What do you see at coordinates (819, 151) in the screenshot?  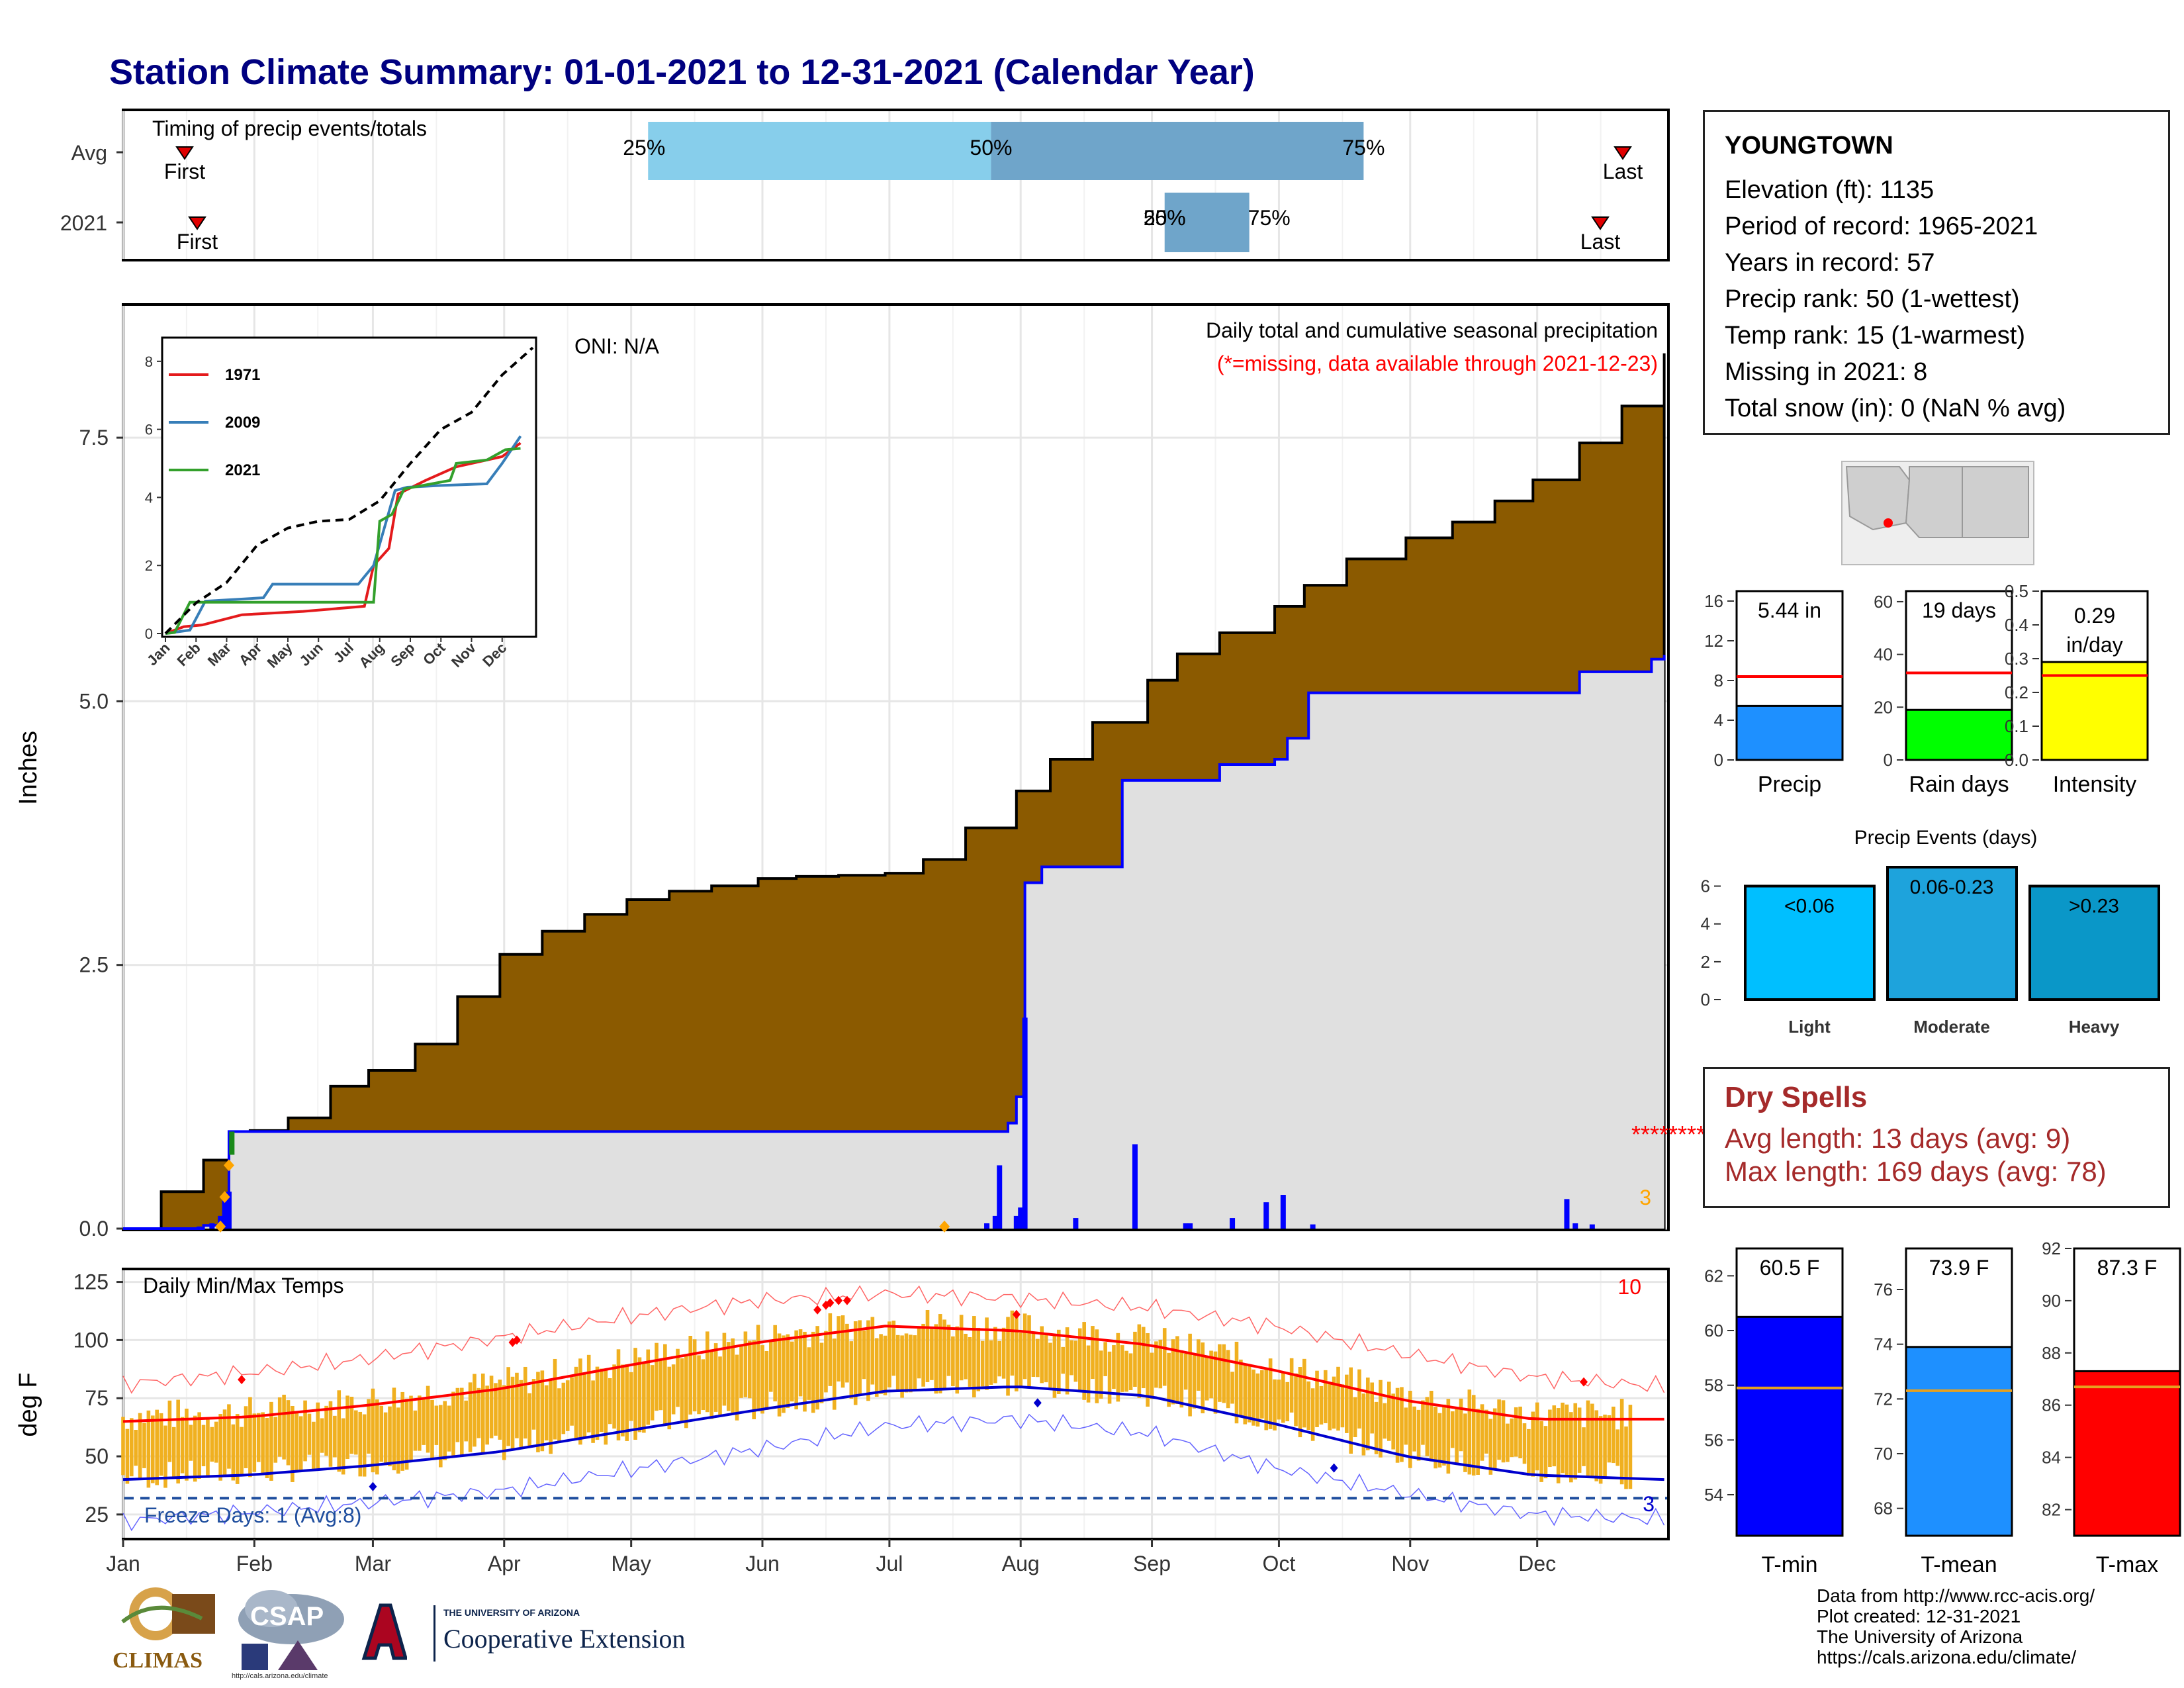 I see `timing-bar-q25-q50` at bounding box center [819, 151].